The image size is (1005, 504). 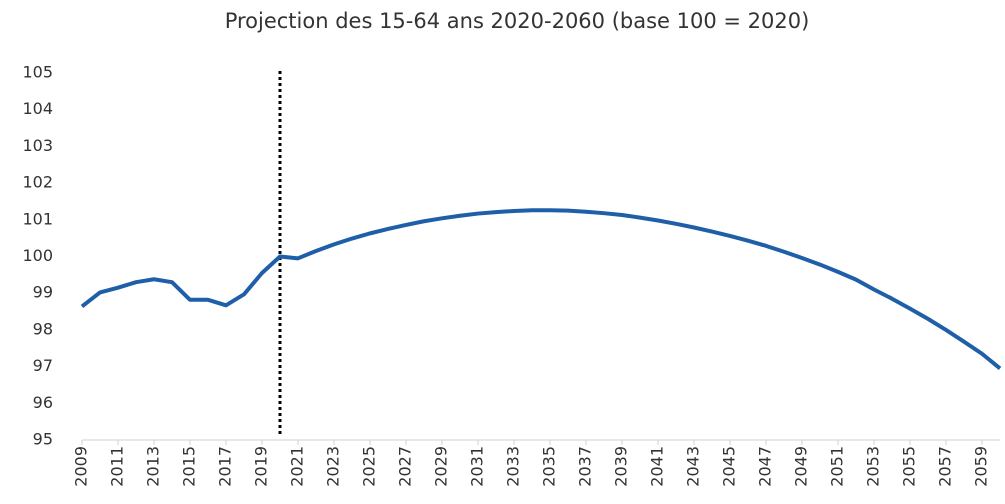 What do you see at coordinates (729, 466) in the screenshot?
I see `x-tick-label: 2045` at bounding box center [729, 466].